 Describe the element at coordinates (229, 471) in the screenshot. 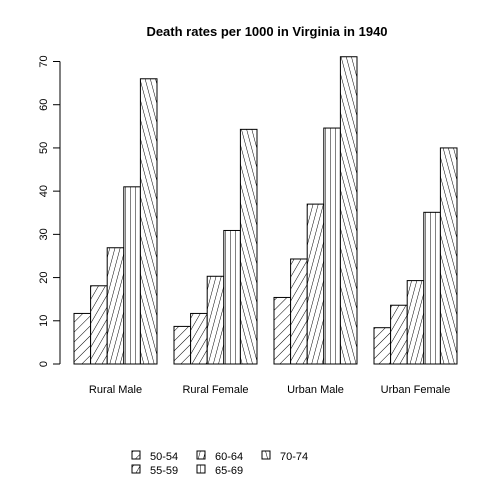

I see `legend-label-65-69: 65-69` at that location.